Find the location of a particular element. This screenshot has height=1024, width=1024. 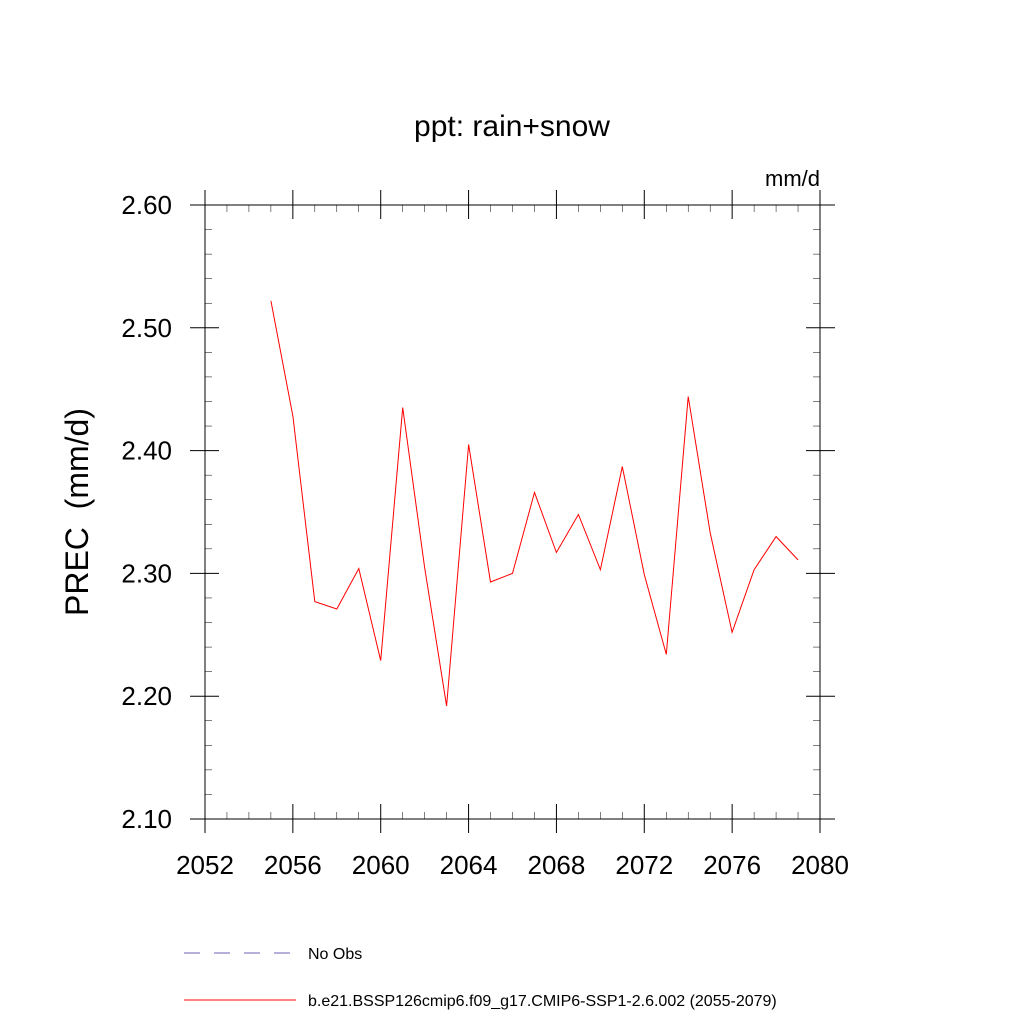

x-tick-label: 2056 is located at coordinates (293, 865).